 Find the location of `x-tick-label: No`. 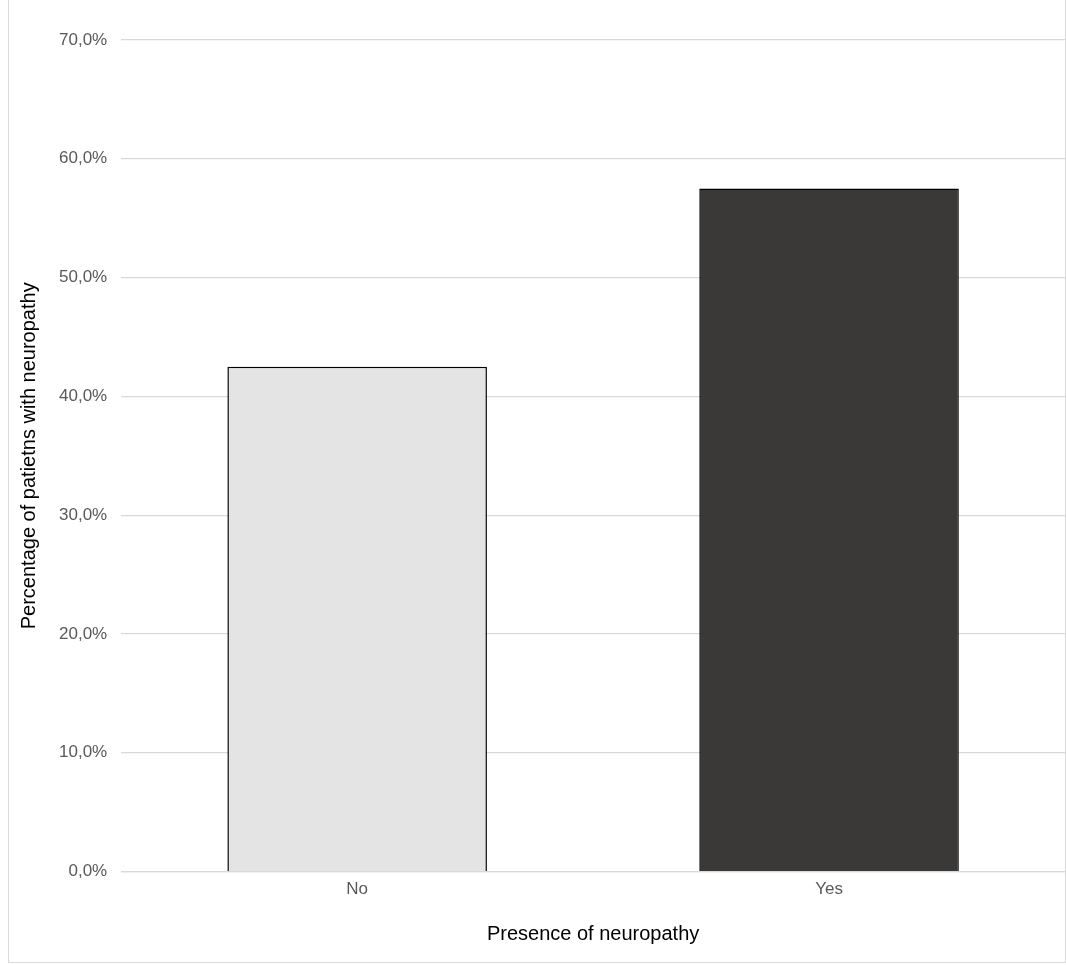

x-tick-label: No is located at coordinates (357, 889).